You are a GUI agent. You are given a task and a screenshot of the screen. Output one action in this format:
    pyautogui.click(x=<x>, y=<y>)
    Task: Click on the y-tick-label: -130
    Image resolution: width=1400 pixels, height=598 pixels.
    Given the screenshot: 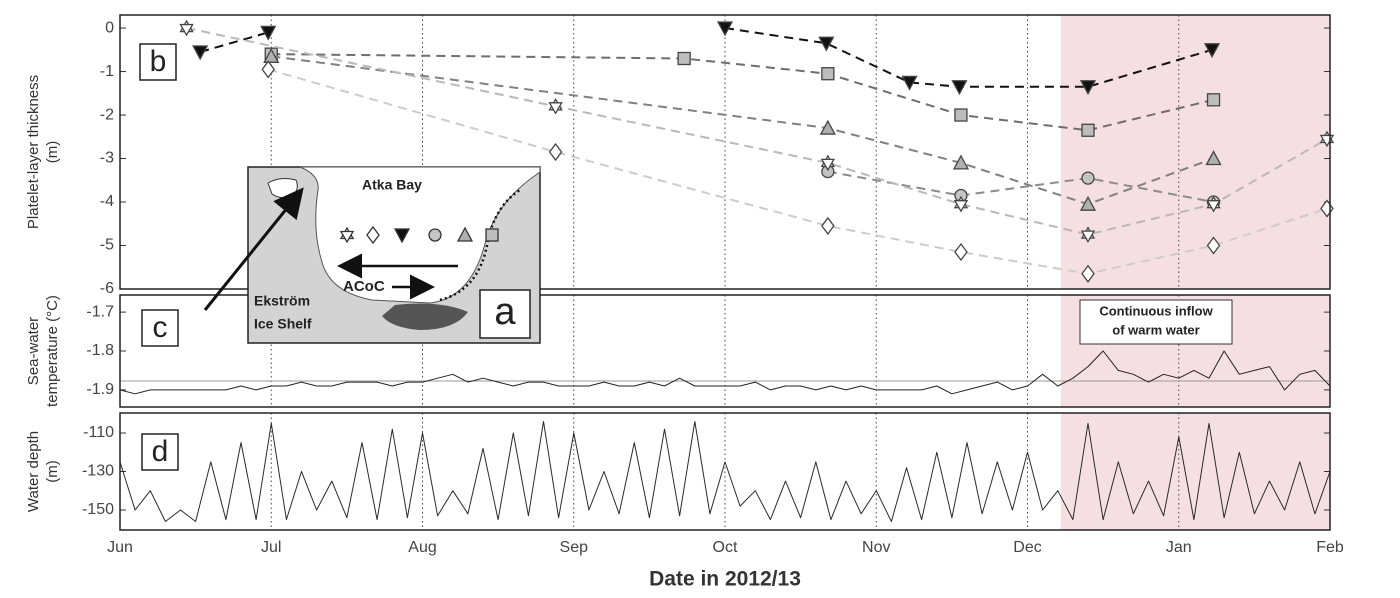 What is the action you would take?
    pyautogui.click(x=98, y=471)
    